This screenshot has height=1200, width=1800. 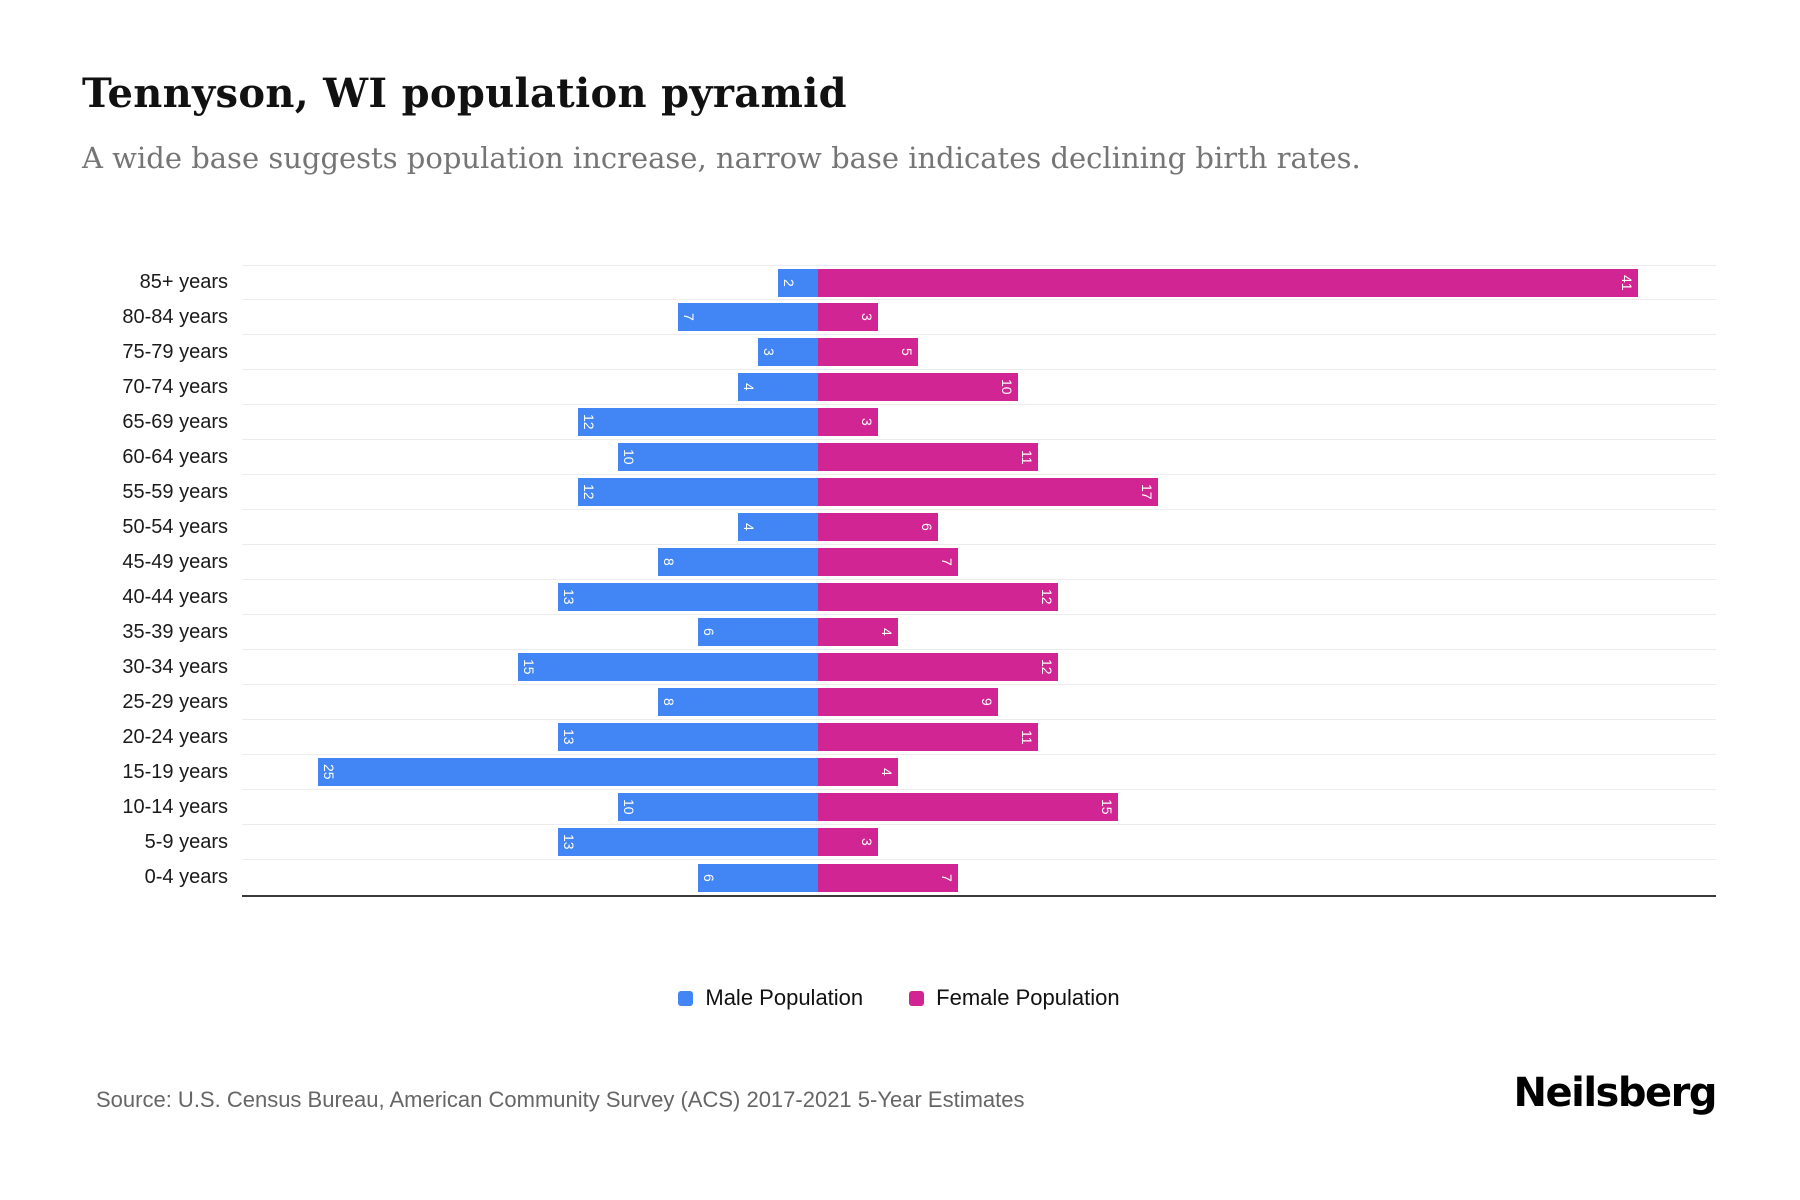 I want to click on chart-row: 25-29 years 8 9, so click(x=899, y=702).